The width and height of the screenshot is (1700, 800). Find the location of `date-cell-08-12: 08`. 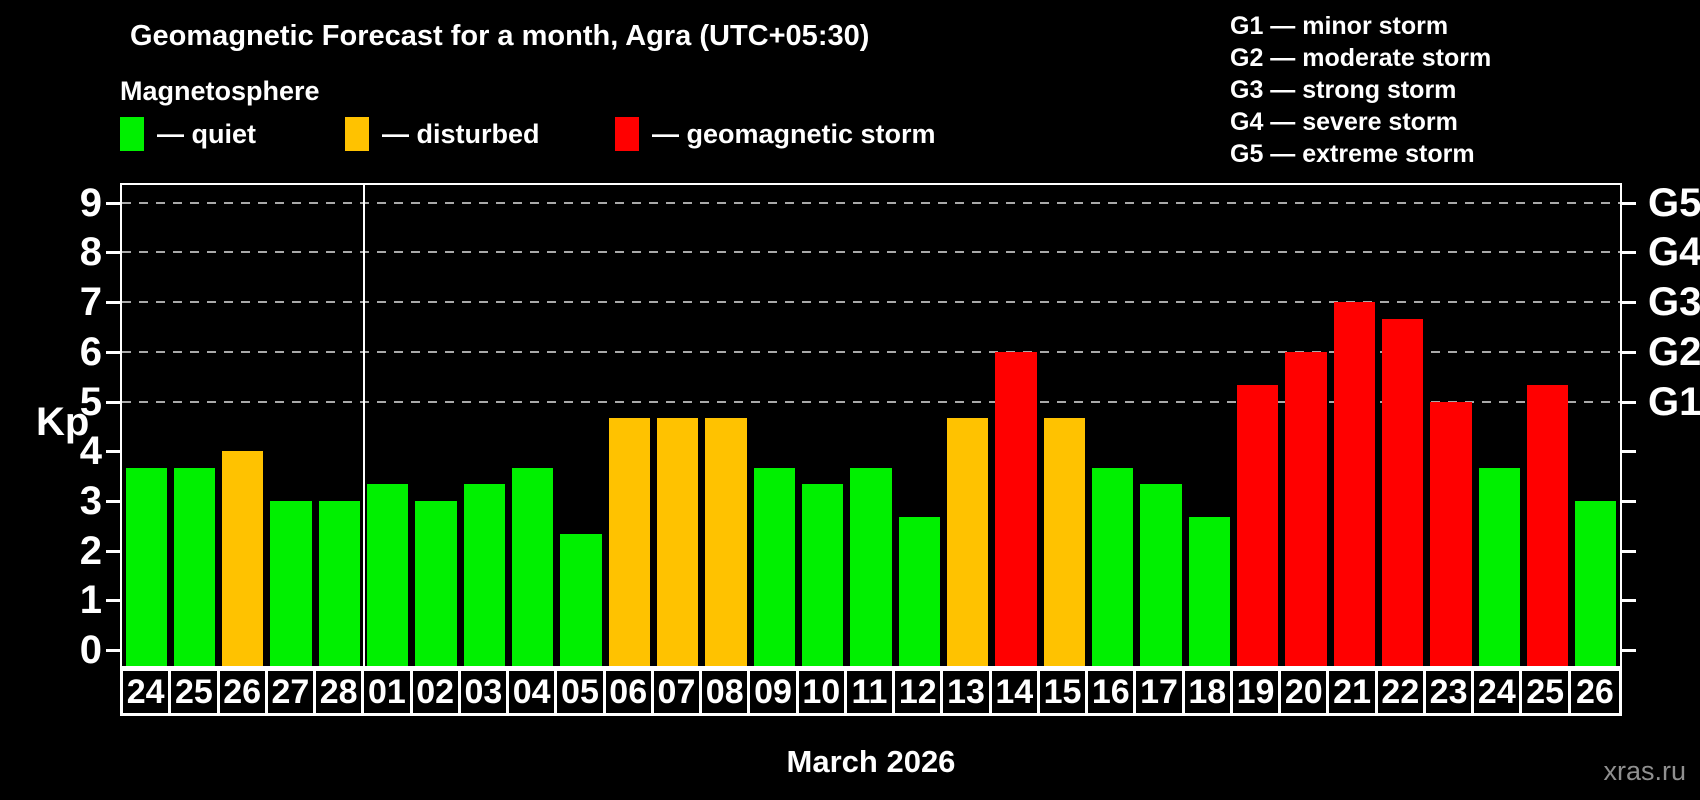

date-cell-08-12: 08 is located at coordinates (726, 692).